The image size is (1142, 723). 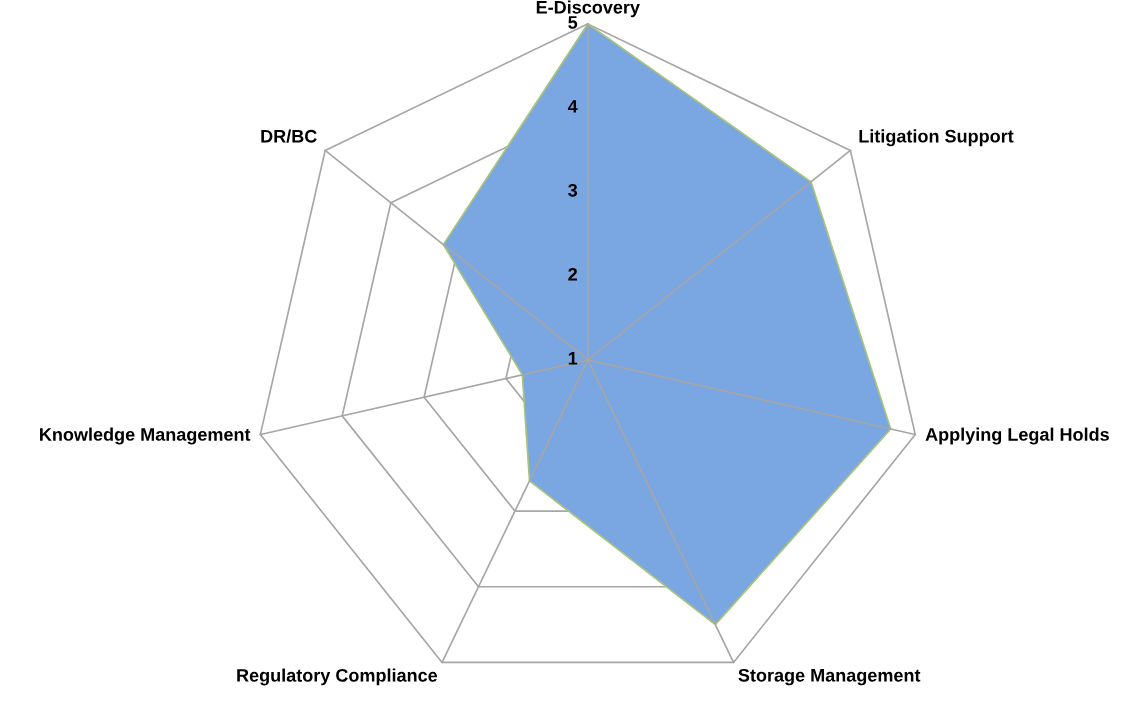 I want to click on spoke-label: Storage Management, so click(x=829, y=677).